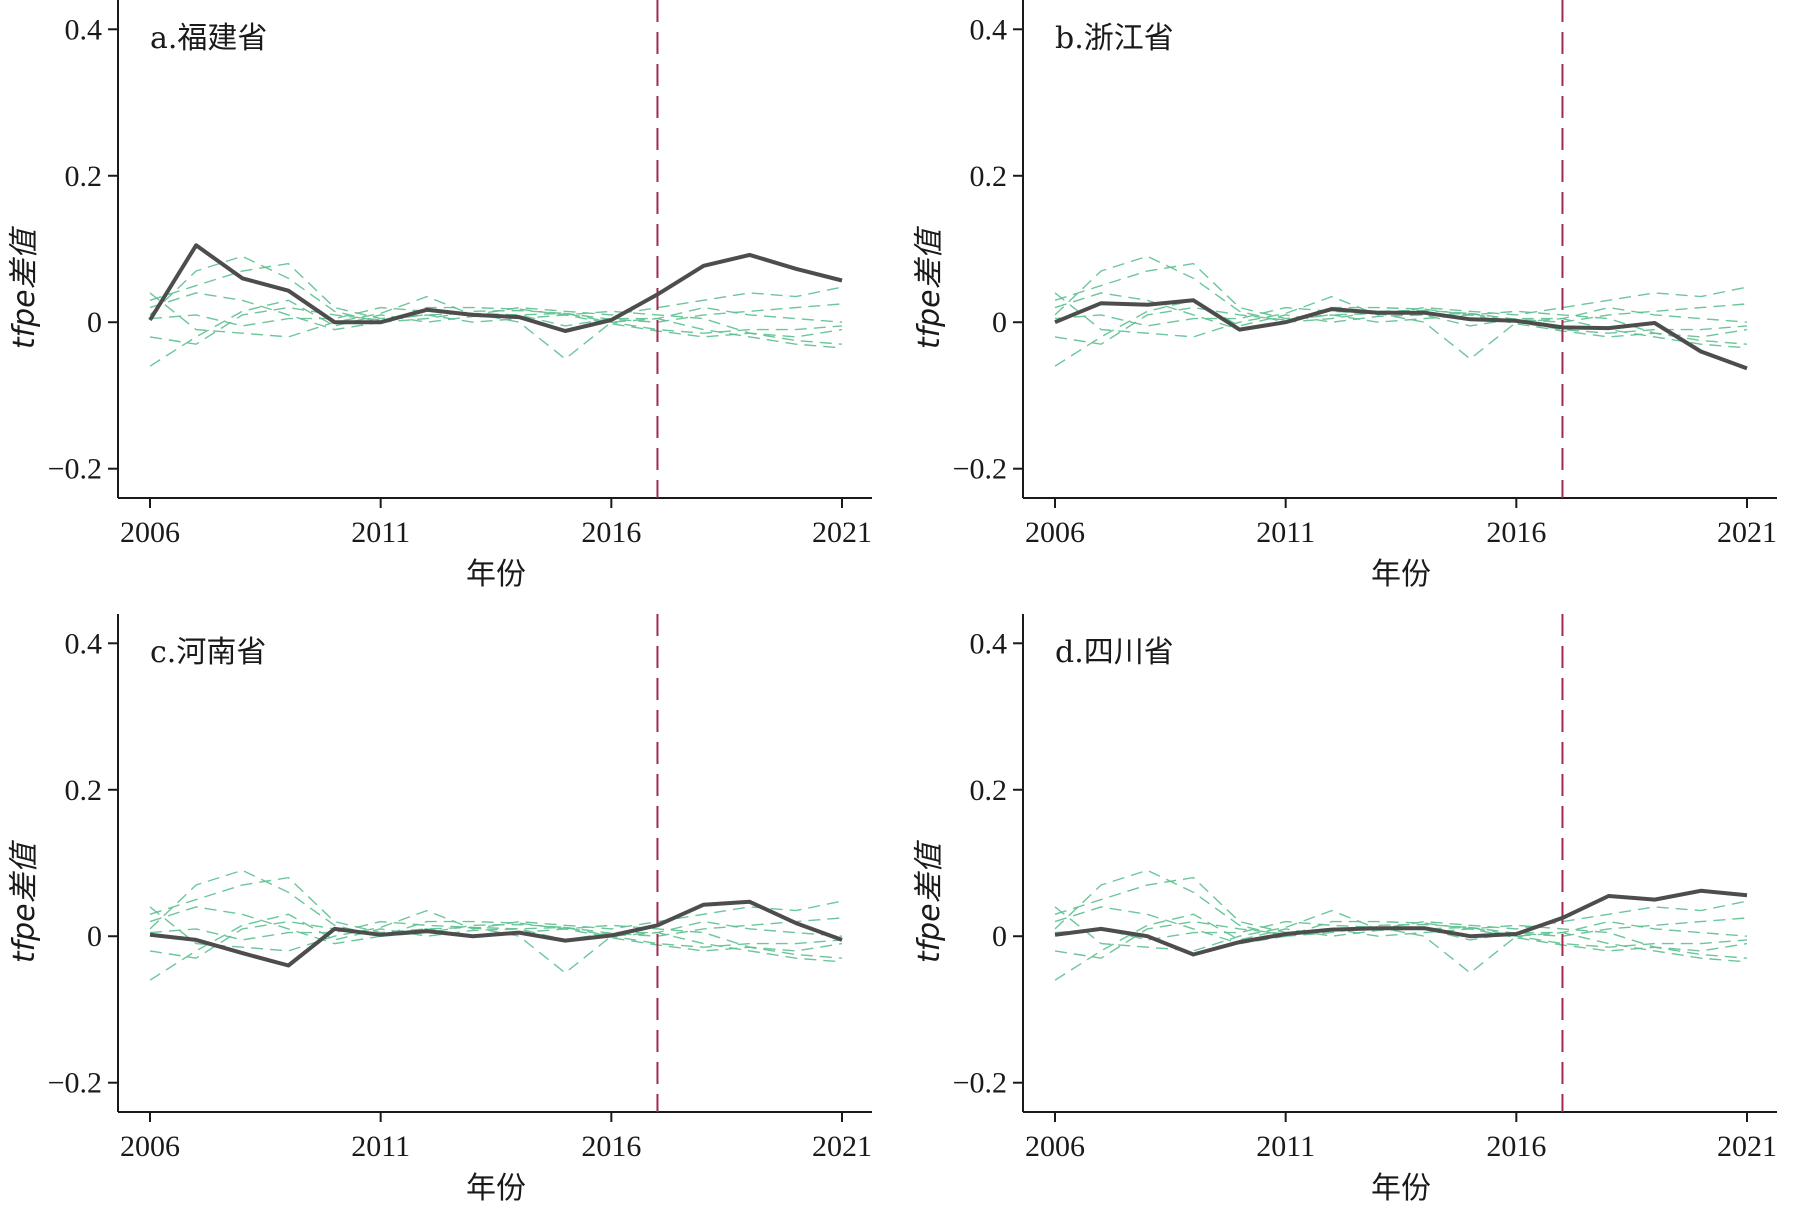 This screenshot has width=1810, height=1228. Describe the element at coordinates (208, 38) in the screenshot. I see `panel-title: a.福建省` at that location.